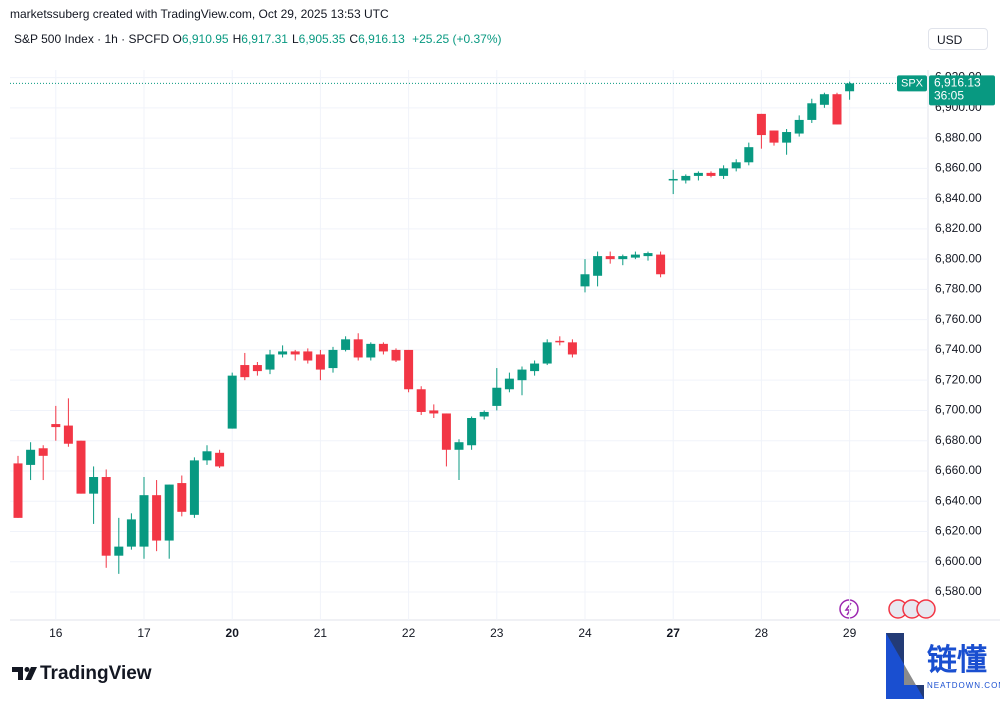 Image resolution: width=1000 pixels, height=701 pixels. I want to click on watermark: 链懂 NEATDOWN.COM, so click(943, 666).